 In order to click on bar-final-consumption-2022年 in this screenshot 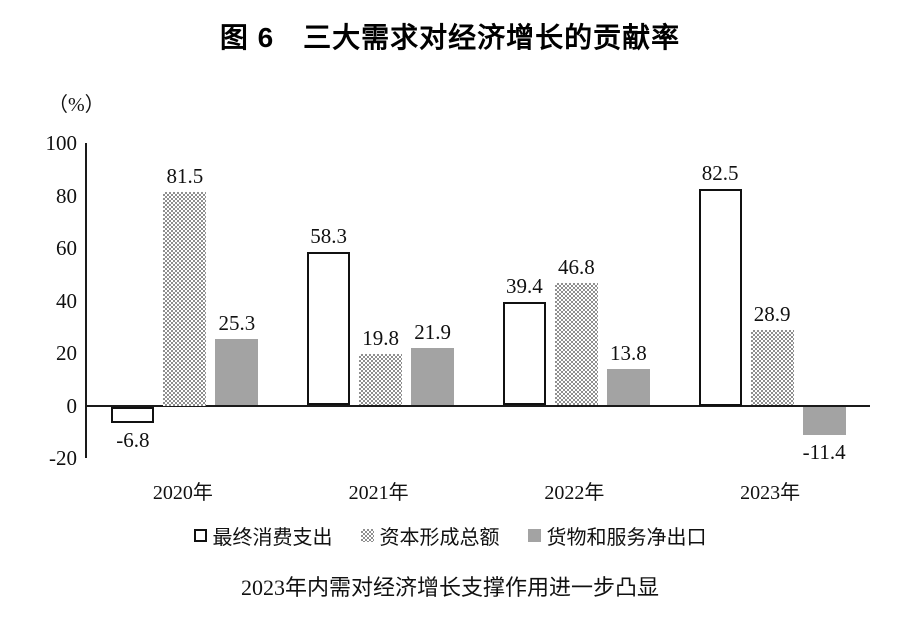, I will do `click(524, 354)`.